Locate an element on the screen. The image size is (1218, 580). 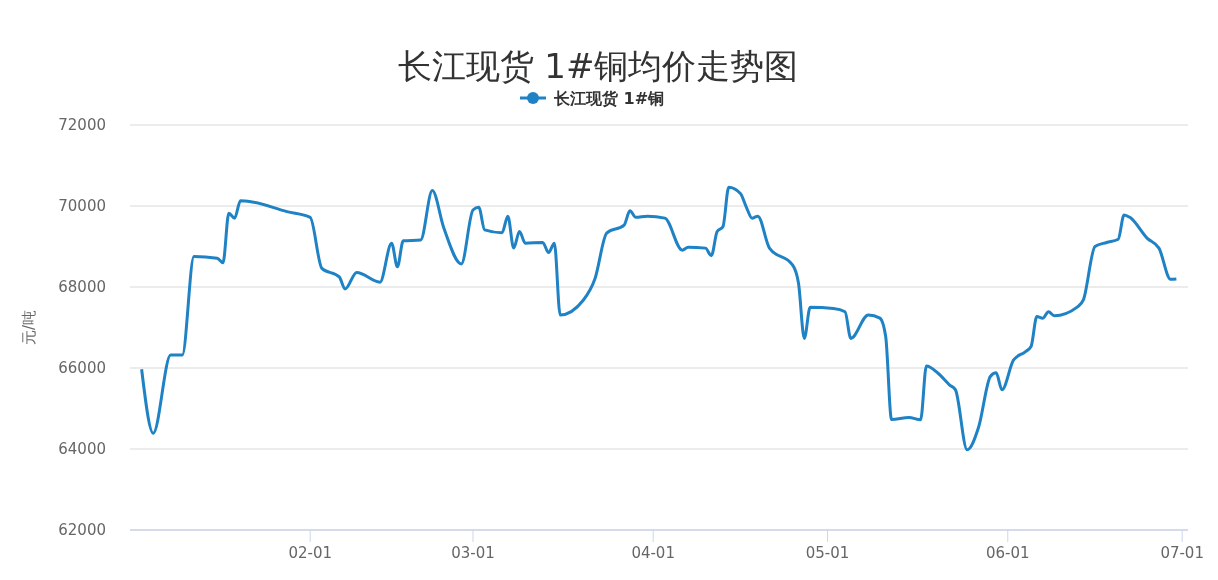
x-tick-label: 04-01 is located at coordinates (653, 553).